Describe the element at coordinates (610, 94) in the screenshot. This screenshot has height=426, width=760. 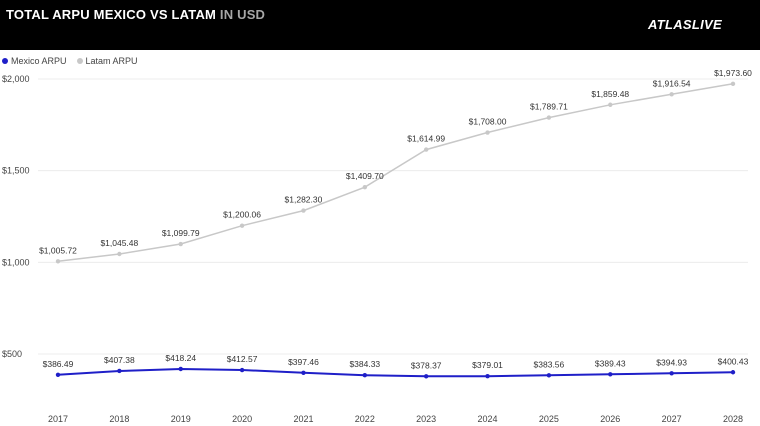
I see `data-label-latam: $1,859.48` at that location.